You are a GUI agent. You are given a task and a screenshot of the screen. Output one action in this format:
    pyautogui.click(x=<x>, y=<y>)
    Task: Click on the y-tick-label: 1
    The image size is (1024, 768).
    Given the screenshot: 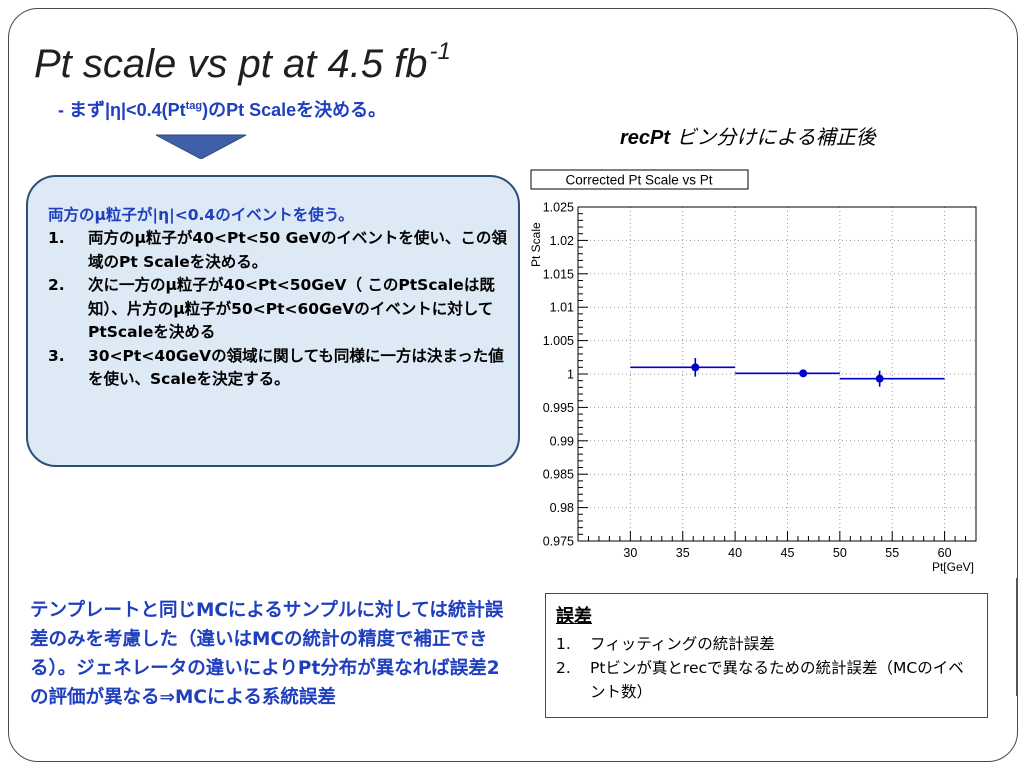 What is the action you would take?
    pyautogui.click(x=570, y=375)
    